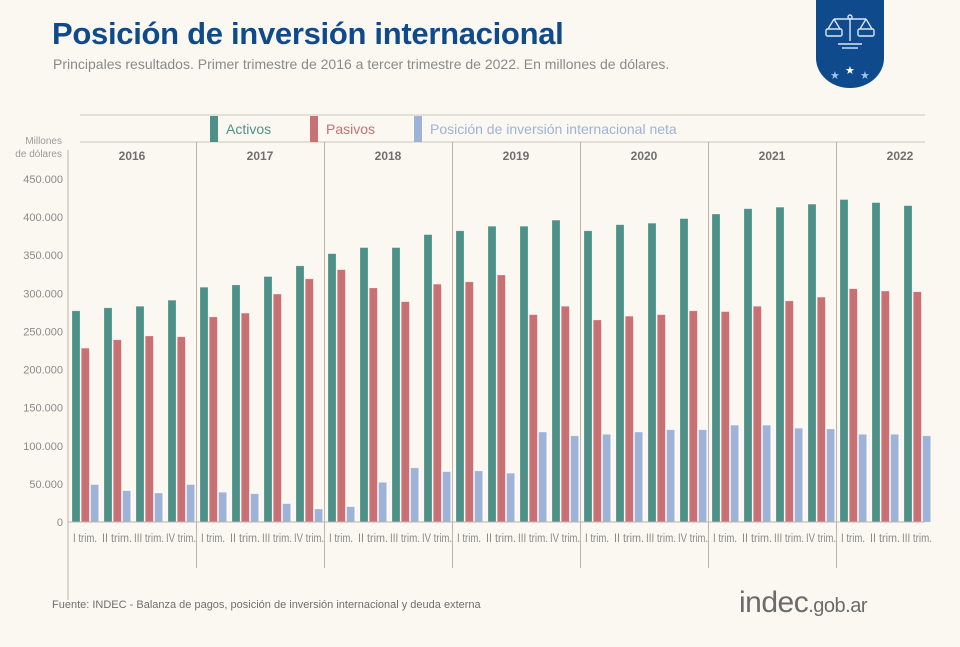 The width and height of the screenshot is (960, 647). I want to click on year-label: 2016, so click(132, 156).